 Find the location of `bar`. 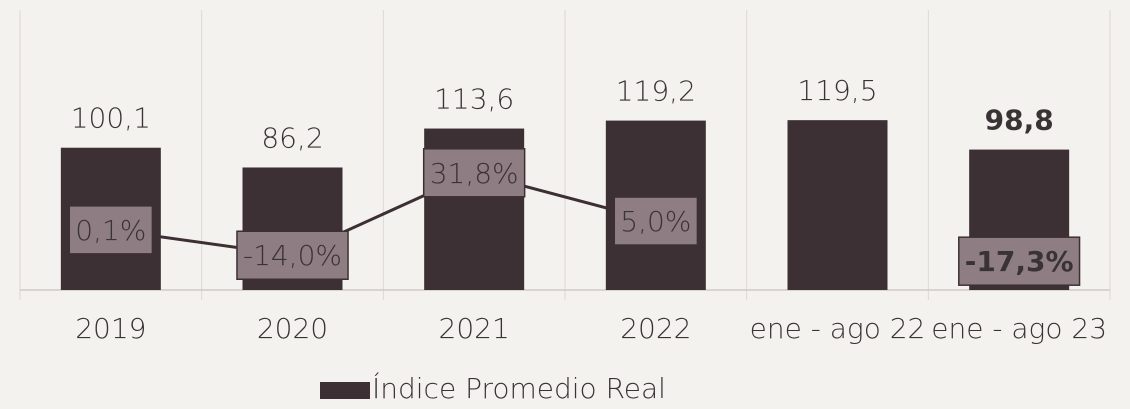

bar is located at coordinates (837, 205).